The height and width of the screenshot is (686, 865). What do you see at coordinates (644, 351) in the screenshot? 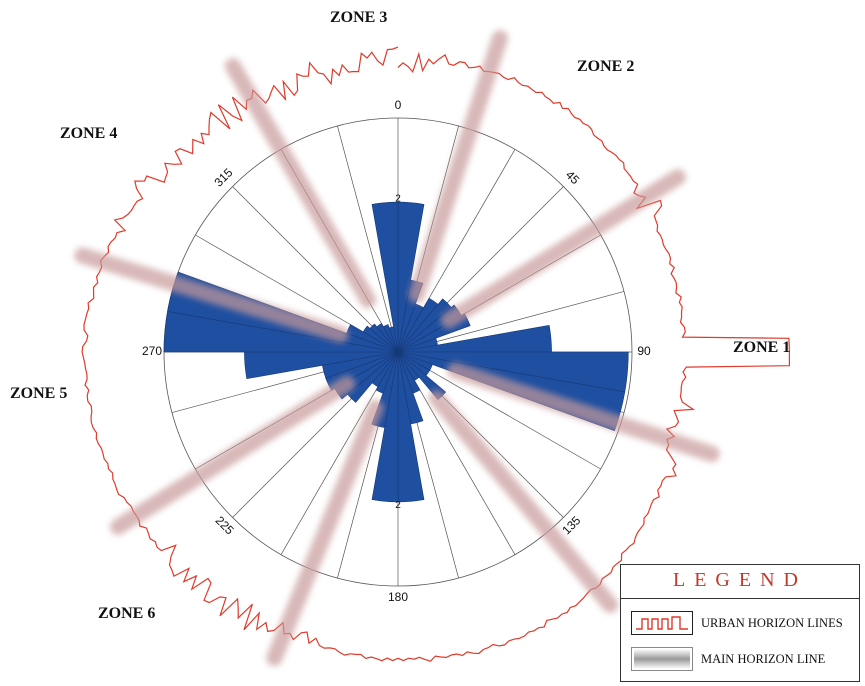
I see `angular-tick-90: 90` at bounding box center [644, 351].